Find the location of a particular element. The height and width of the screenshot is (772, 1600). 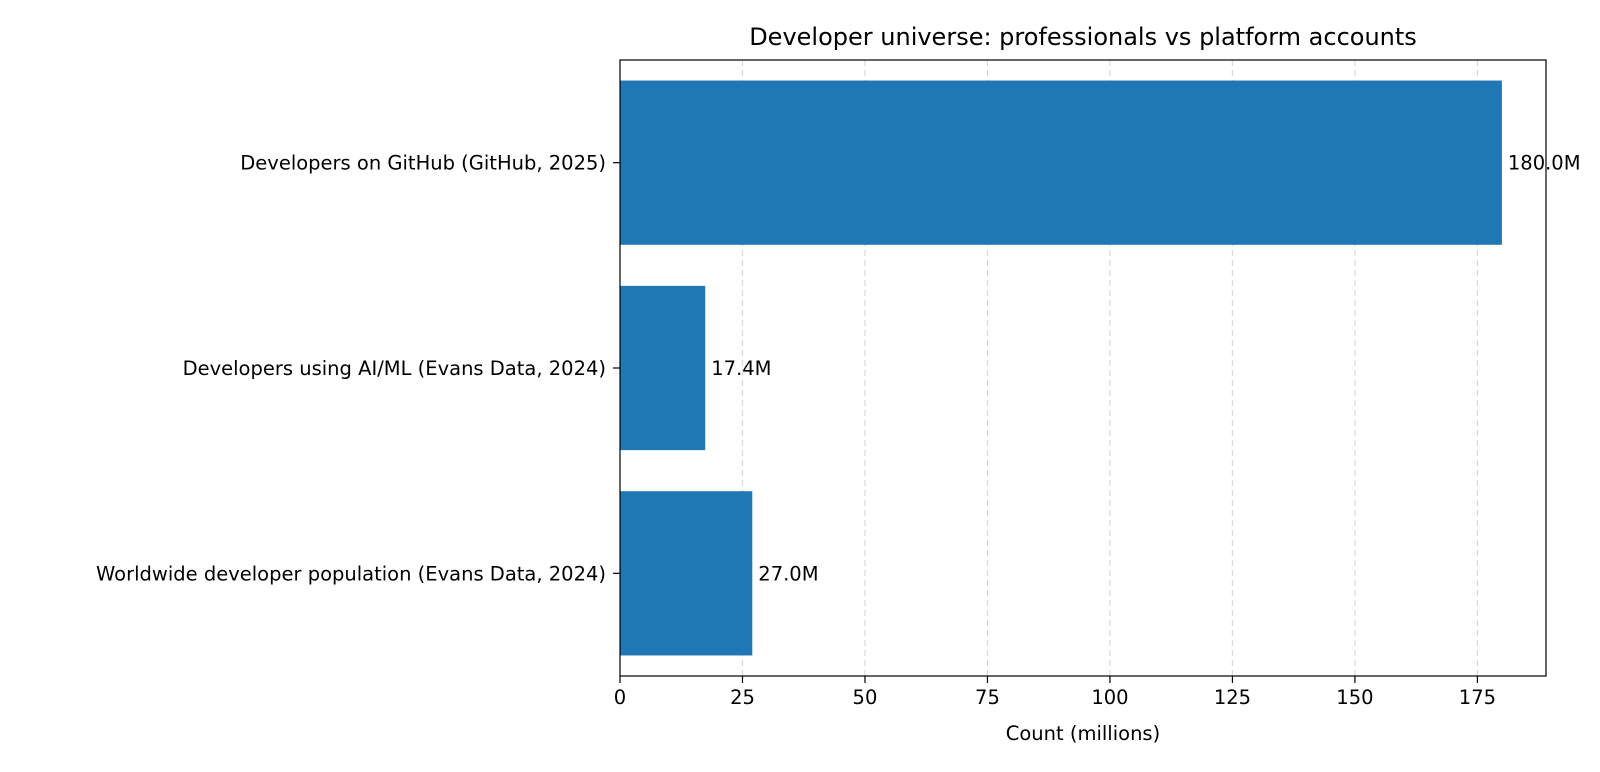

x-axis-label: Count (millions) is located at coordinates (1083, 733).